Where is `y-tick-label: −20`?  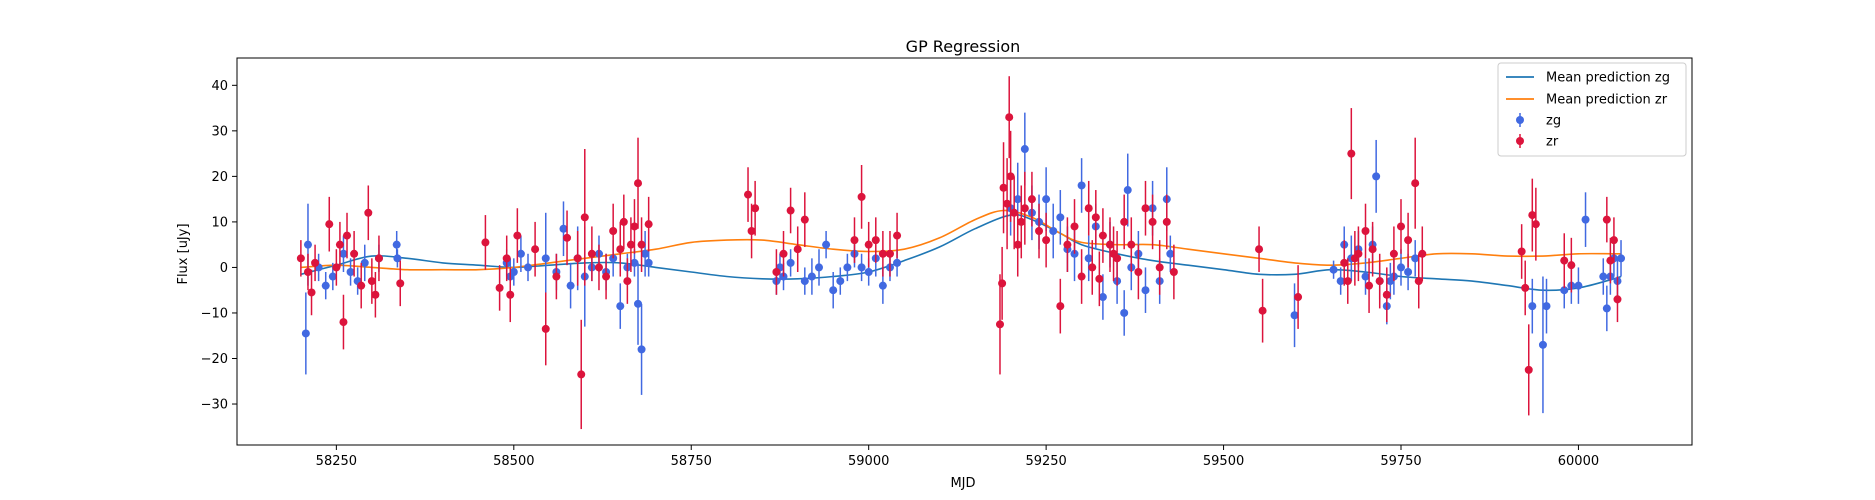
y-tick-label: −20 is located at coordinates (214, 359).